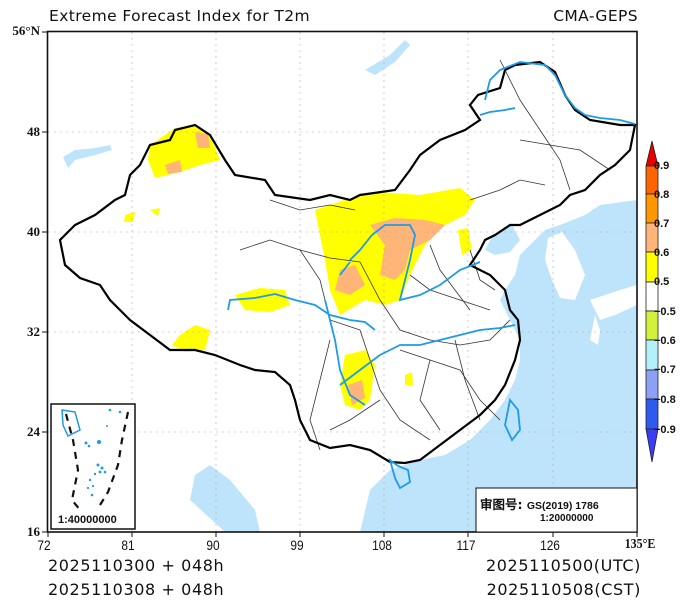  Describe the element at coordinates (665, 341) in the screenshot. I see `colorbar-label: −0.6` at that location.